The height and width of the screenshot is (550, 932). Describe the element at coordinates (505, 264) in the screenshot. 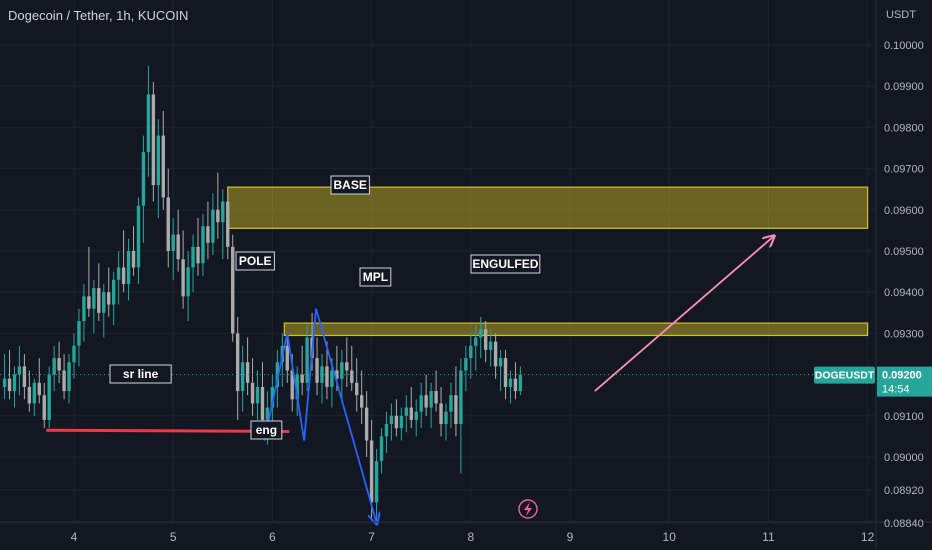

I see `annotation-engulfed: ENGULFED` at that location.